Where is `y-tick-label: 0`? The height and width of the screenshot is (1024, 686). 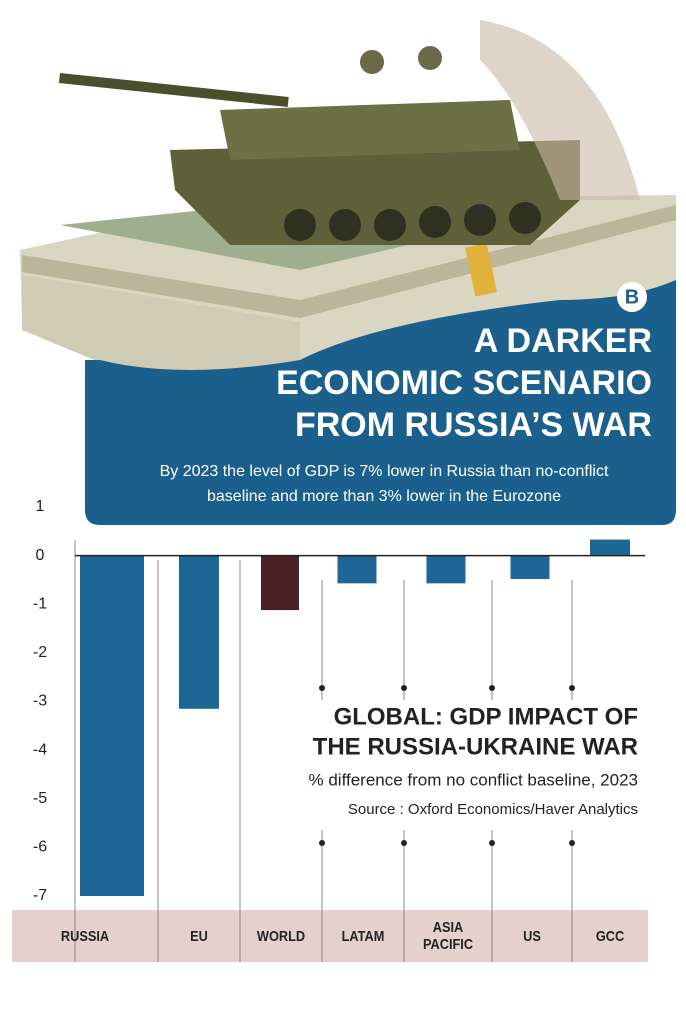 y-tick-label: 0 is located at coordinates (40, 555).